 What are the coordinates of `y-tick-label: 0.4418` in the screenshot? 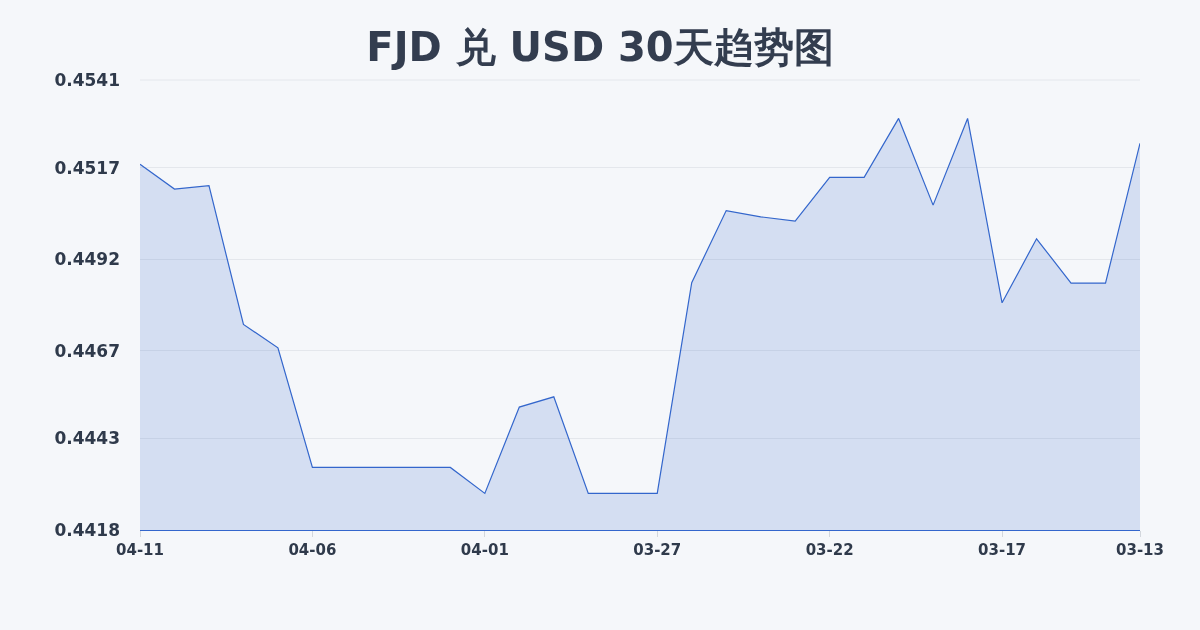 It's located at (87, 529).